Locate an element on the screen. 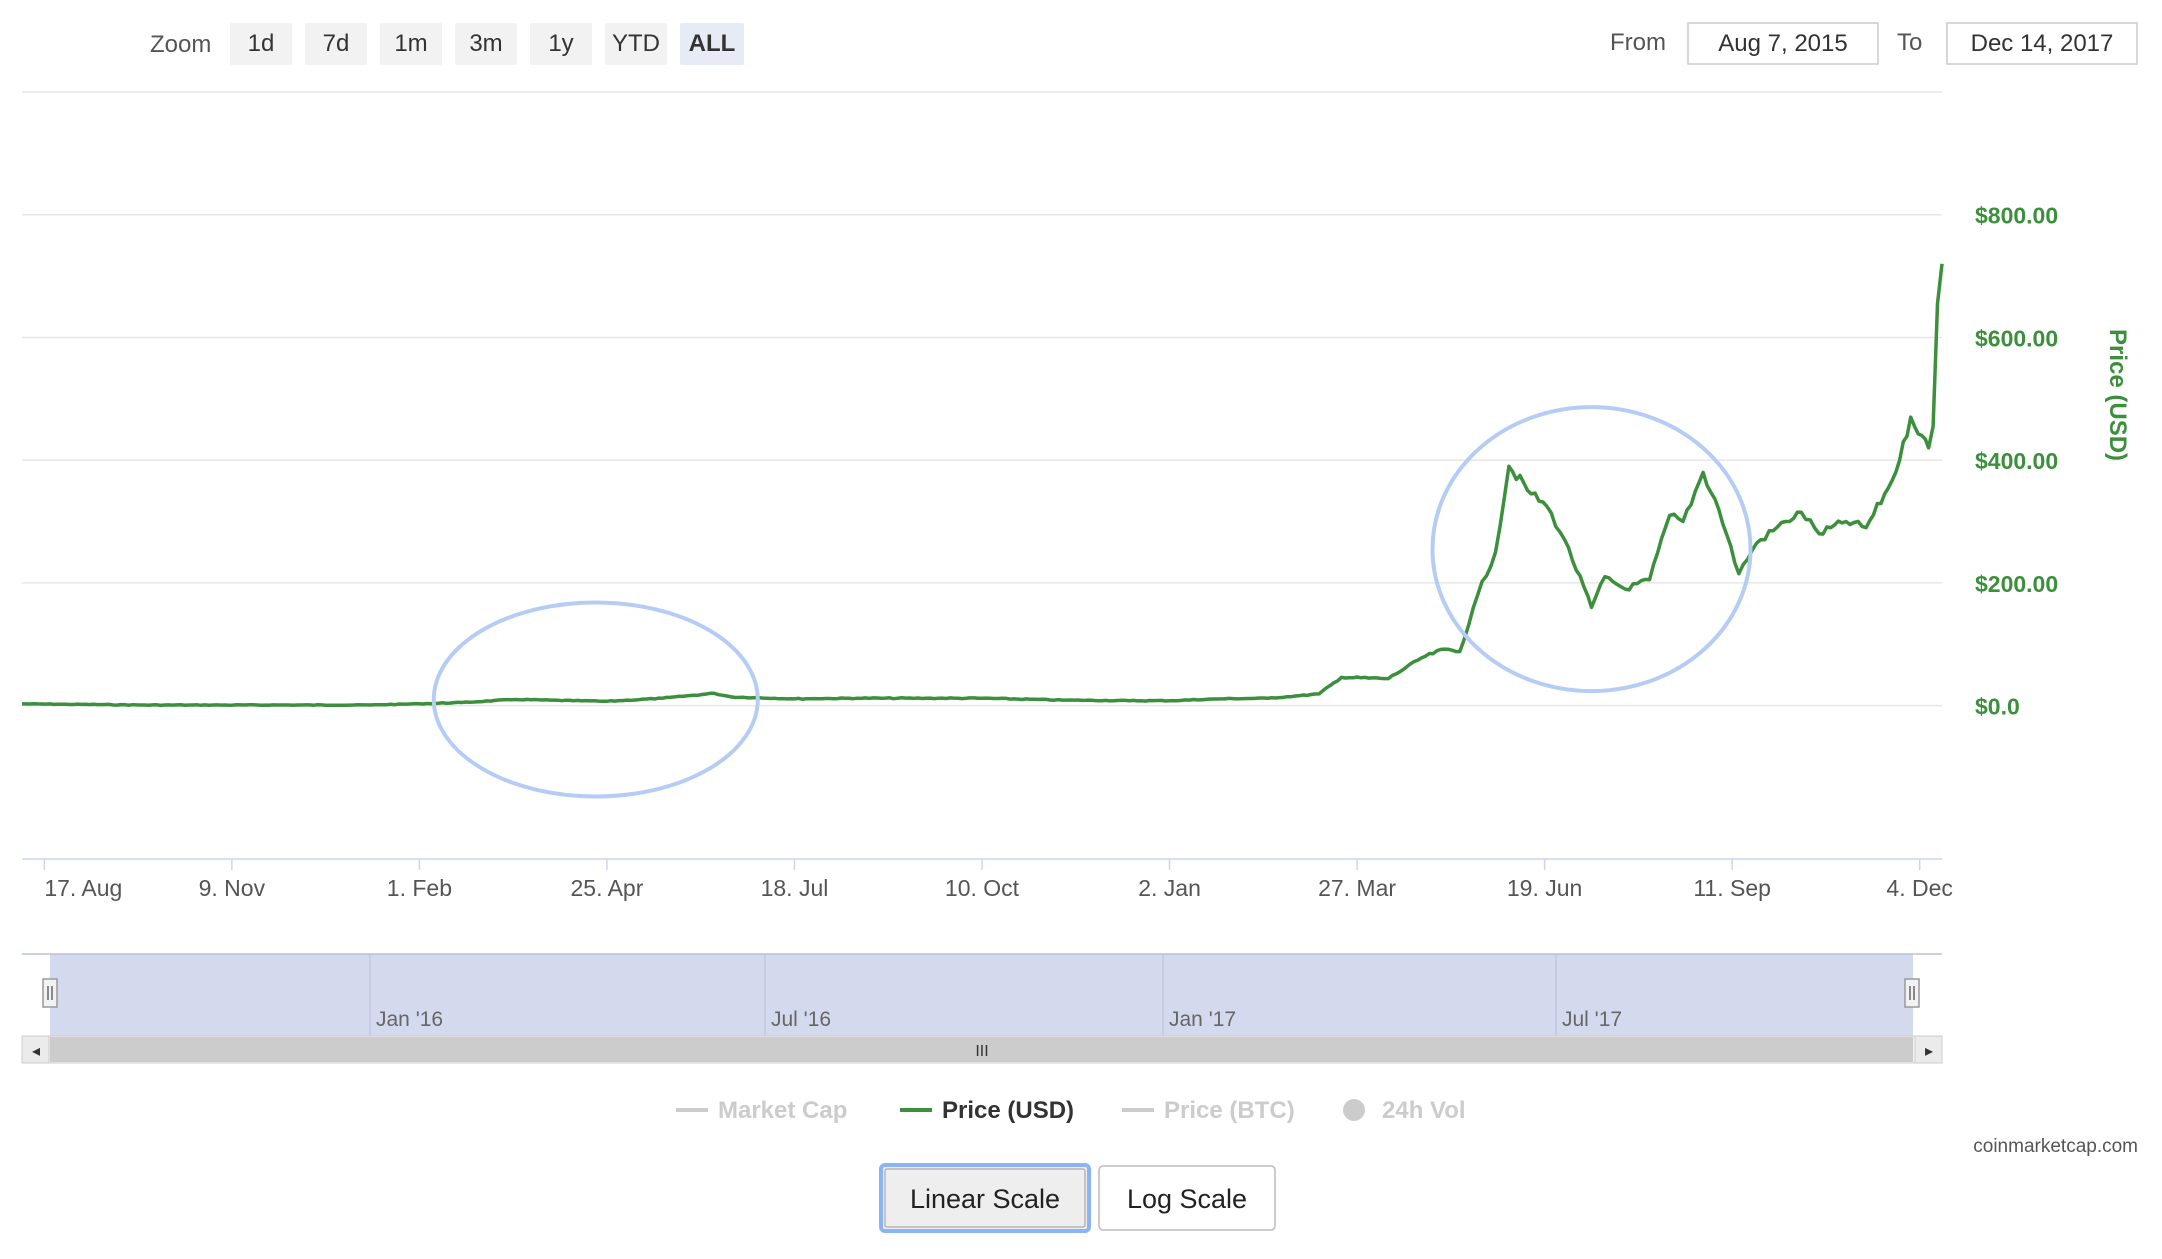 The image size is (2162, 1259). navigator-handle-left is located at coordinates (50, 993).